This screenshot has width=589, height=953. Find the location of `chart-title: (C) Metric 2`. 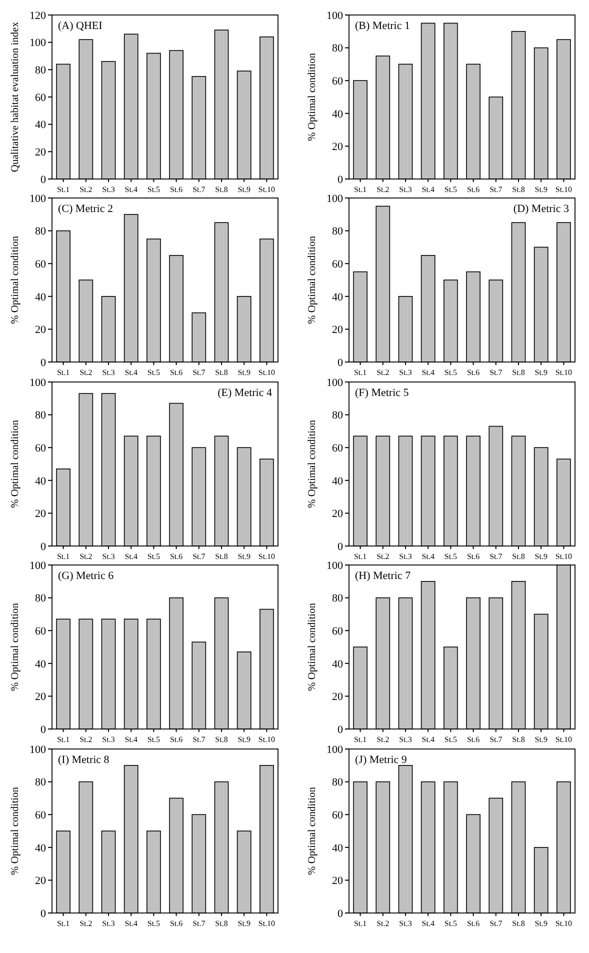

chart-title: (C) Metric 2 is located at coordinates (85, 209).